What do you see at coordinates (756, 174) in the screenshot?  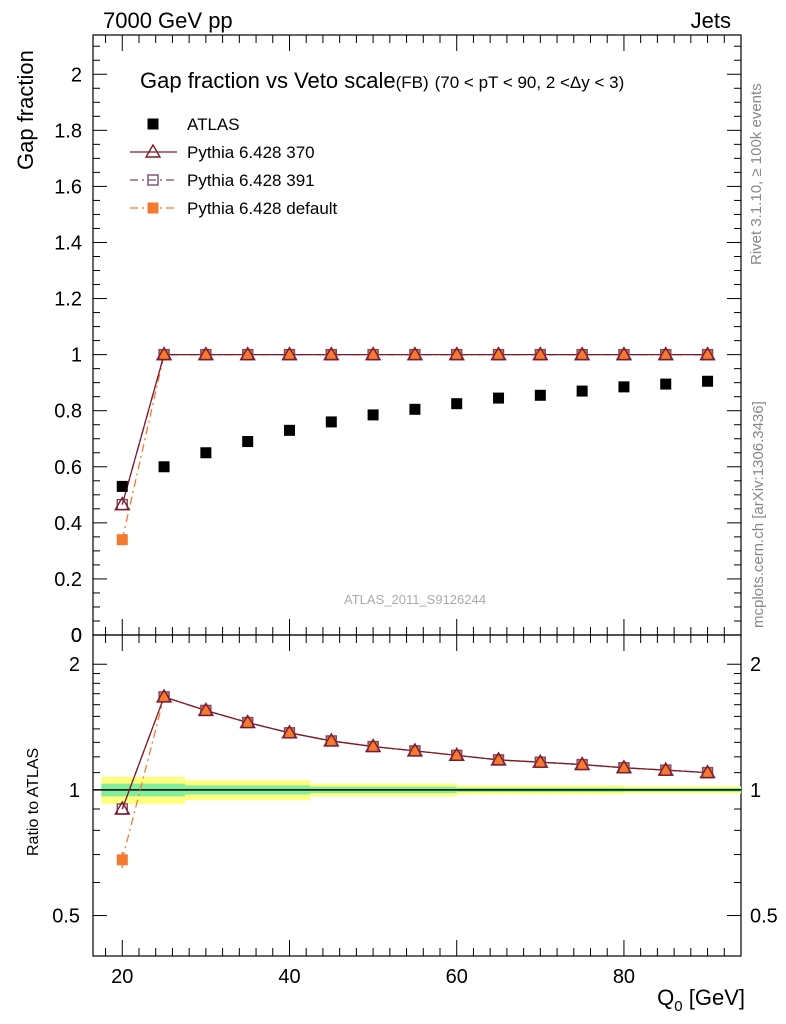 I see `rivet-version-label: Rivet 3.1.10, ≥ 100k events` at bounding box center [756, 174].